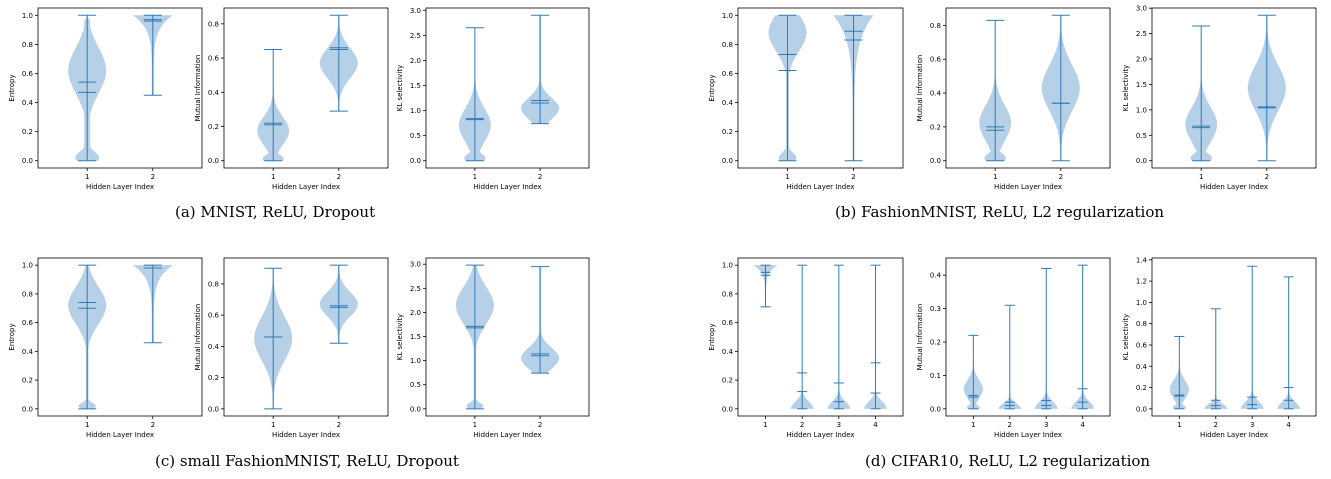  I want to click on y-tick-label: 1.2, so click(1141, 282).